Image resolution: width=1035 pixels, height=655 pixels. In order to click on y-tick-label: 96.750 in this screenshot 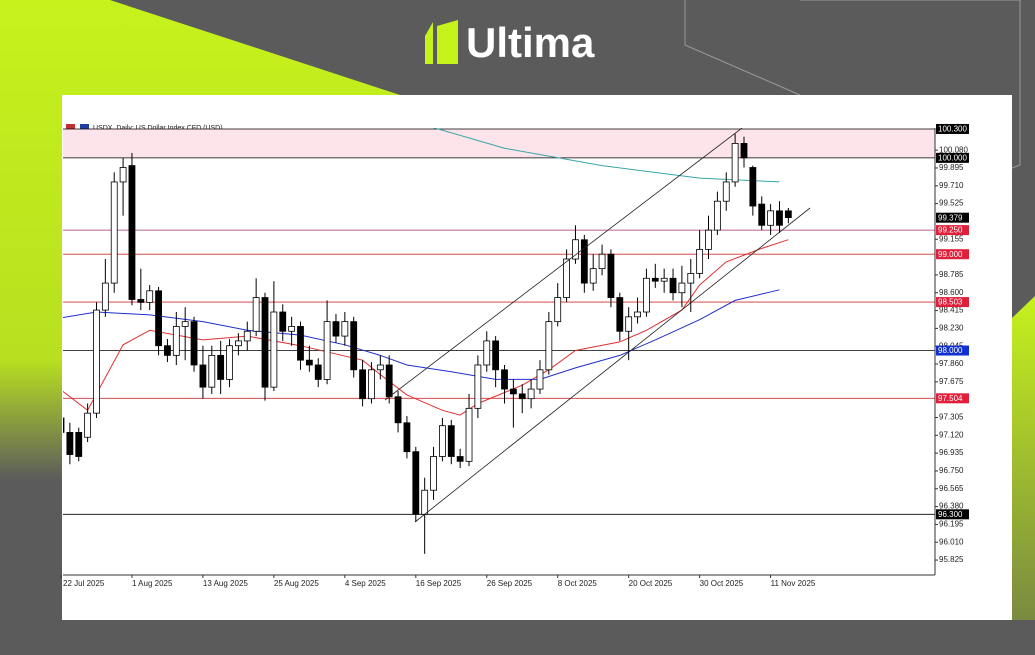, I will do `click(951, 470)`.